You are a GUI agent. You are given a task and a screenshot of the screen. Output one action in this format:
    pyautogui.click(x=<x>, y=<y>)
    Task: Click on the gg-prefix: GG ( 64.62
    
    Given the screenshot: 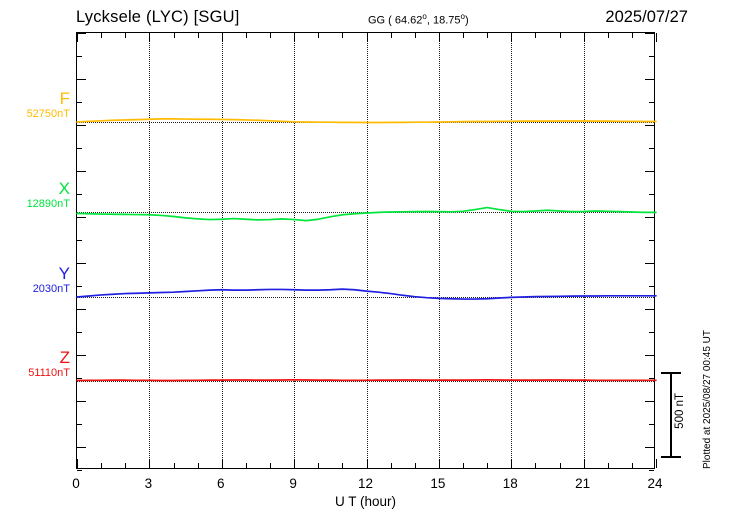 What is the action you would take?
    pyautogui.click(x=395, y=20)
    